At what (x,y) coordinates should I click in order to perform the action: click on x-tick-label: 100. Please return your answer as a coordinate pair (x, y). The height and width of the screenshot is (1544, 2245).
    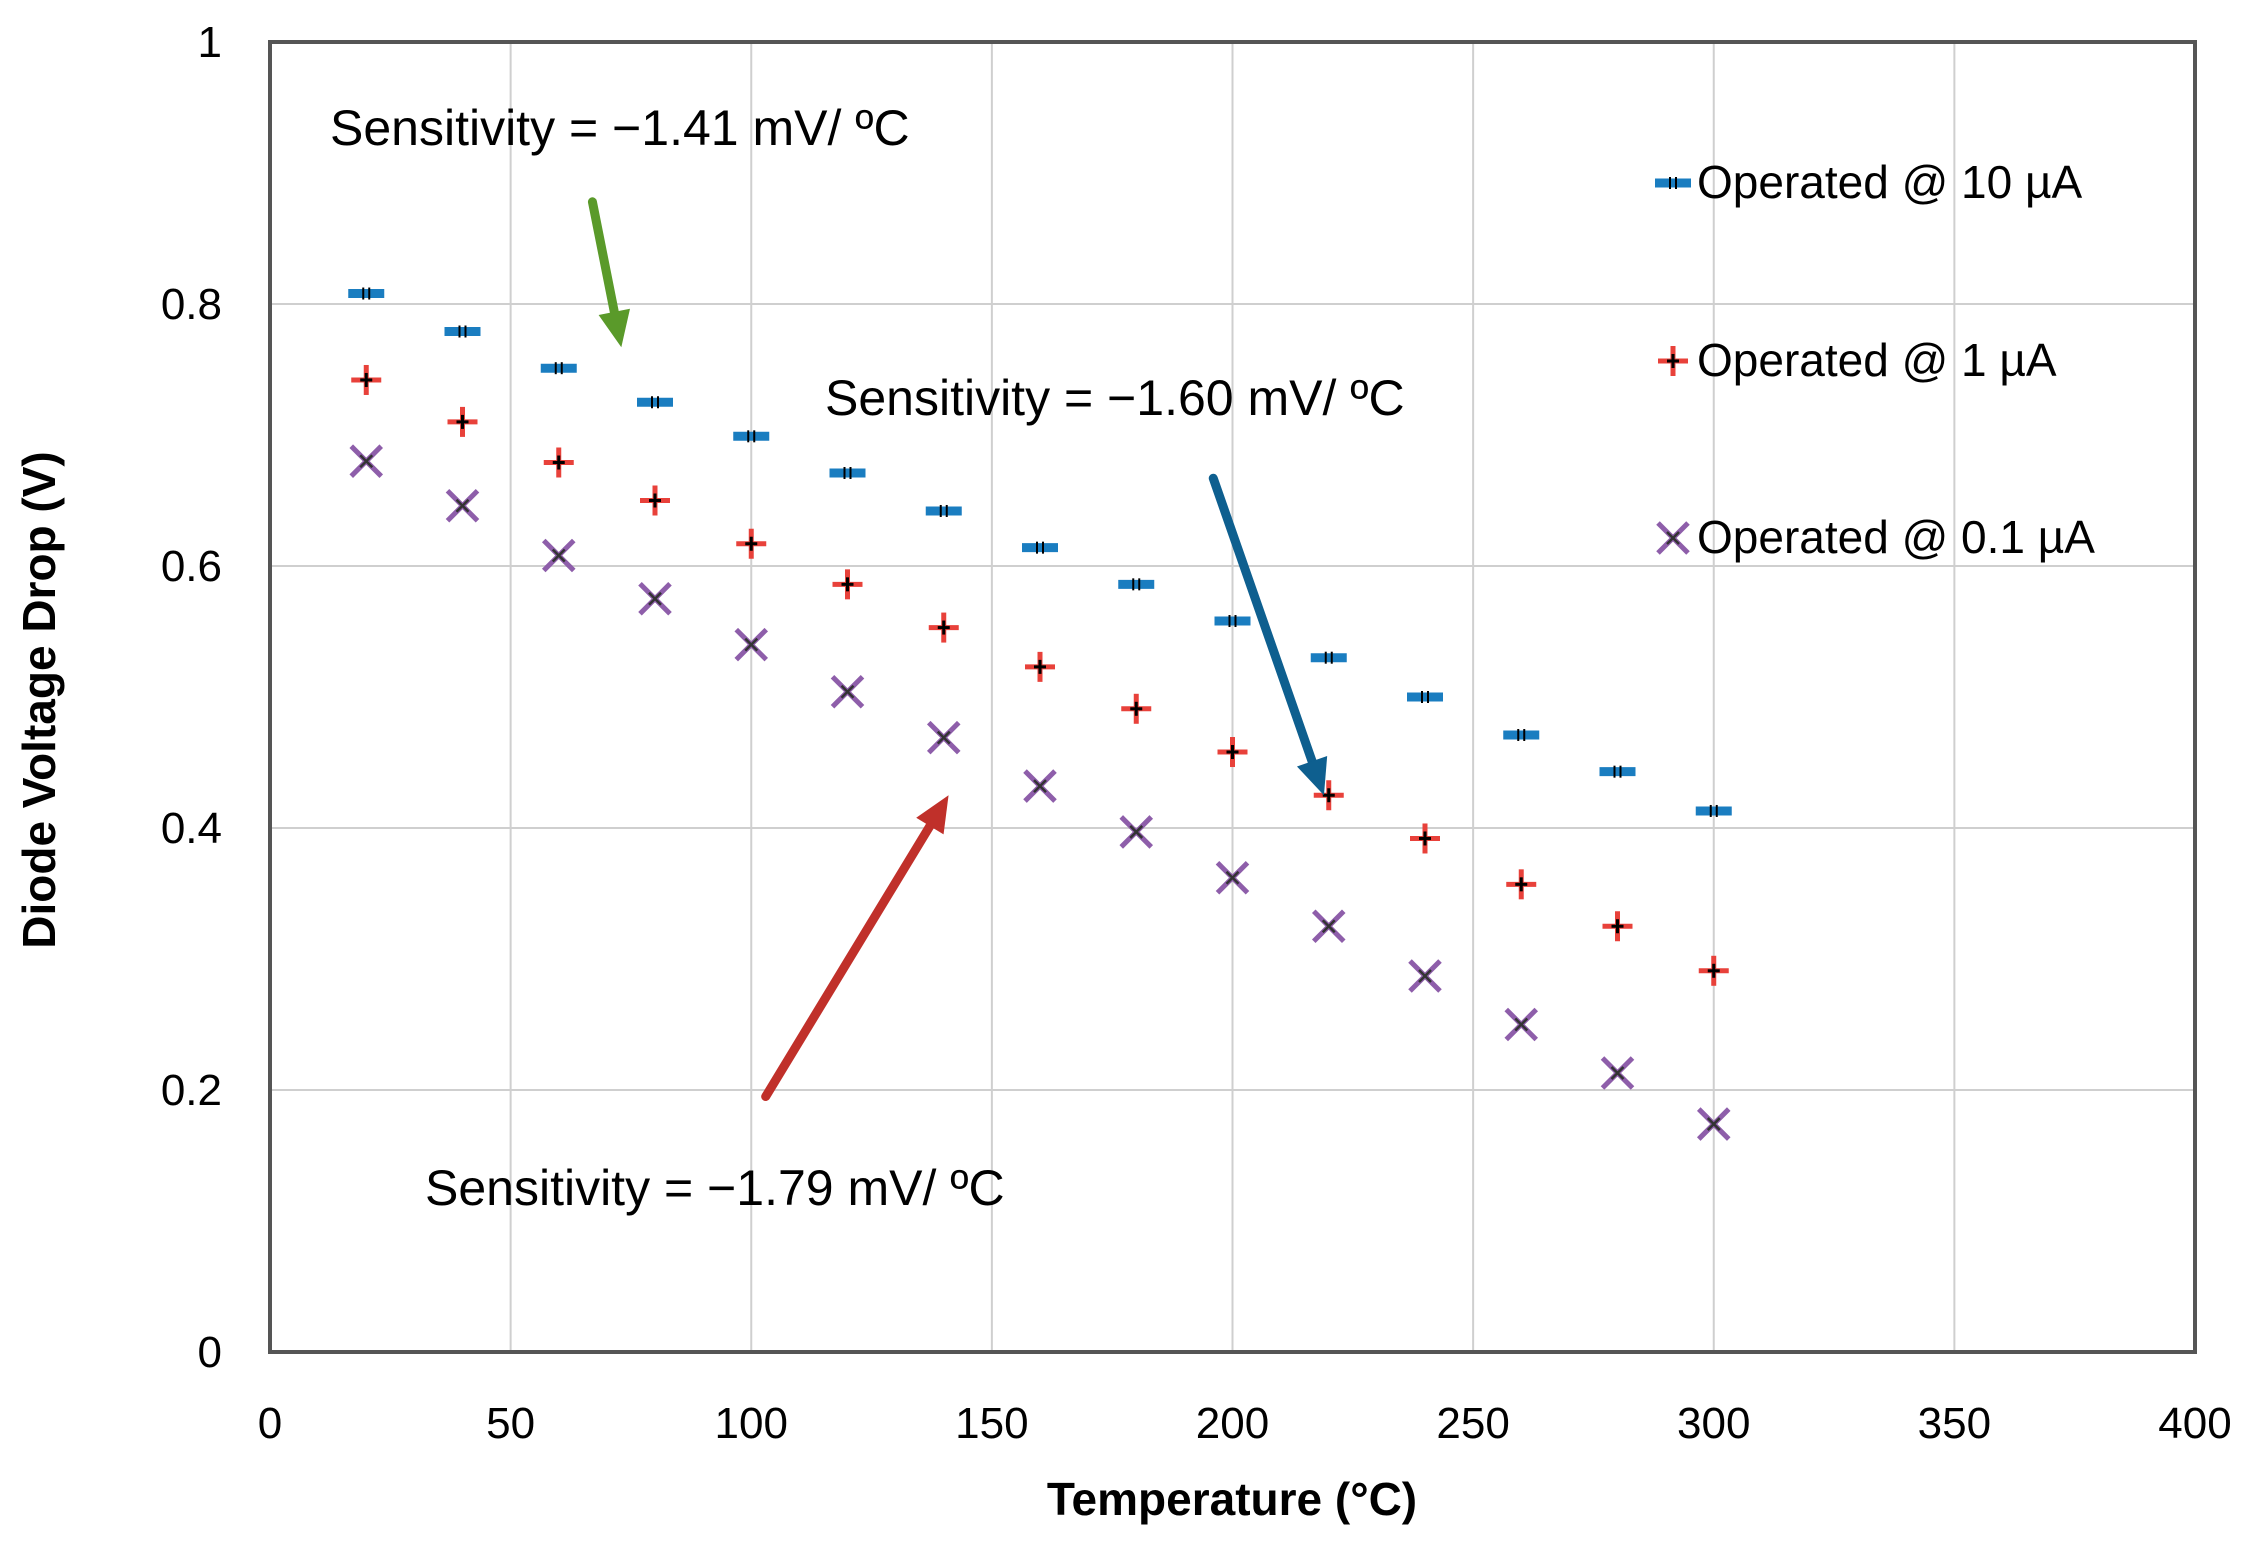
    Looking at the image, I should click on (751, 1423).